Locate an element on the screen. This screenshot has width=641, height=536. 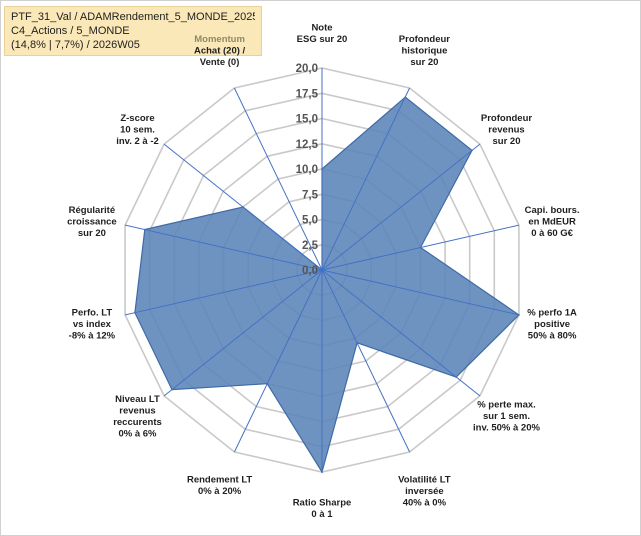
axis-label-5-line-1: sur 1 sem. is located at coordinates (506, 416).